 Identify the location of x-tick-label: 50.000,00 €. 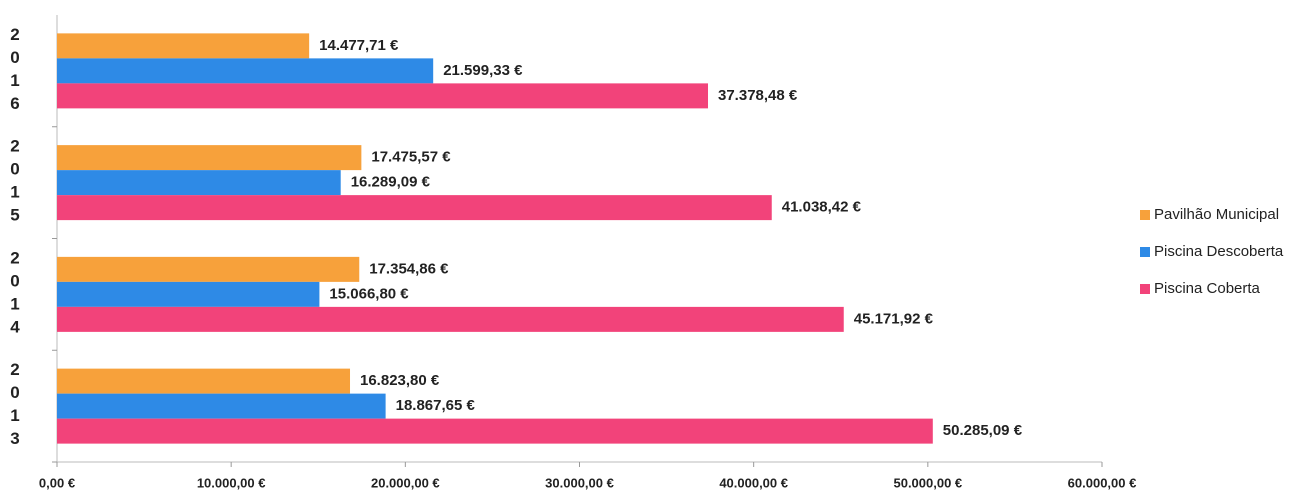
(927, 482).